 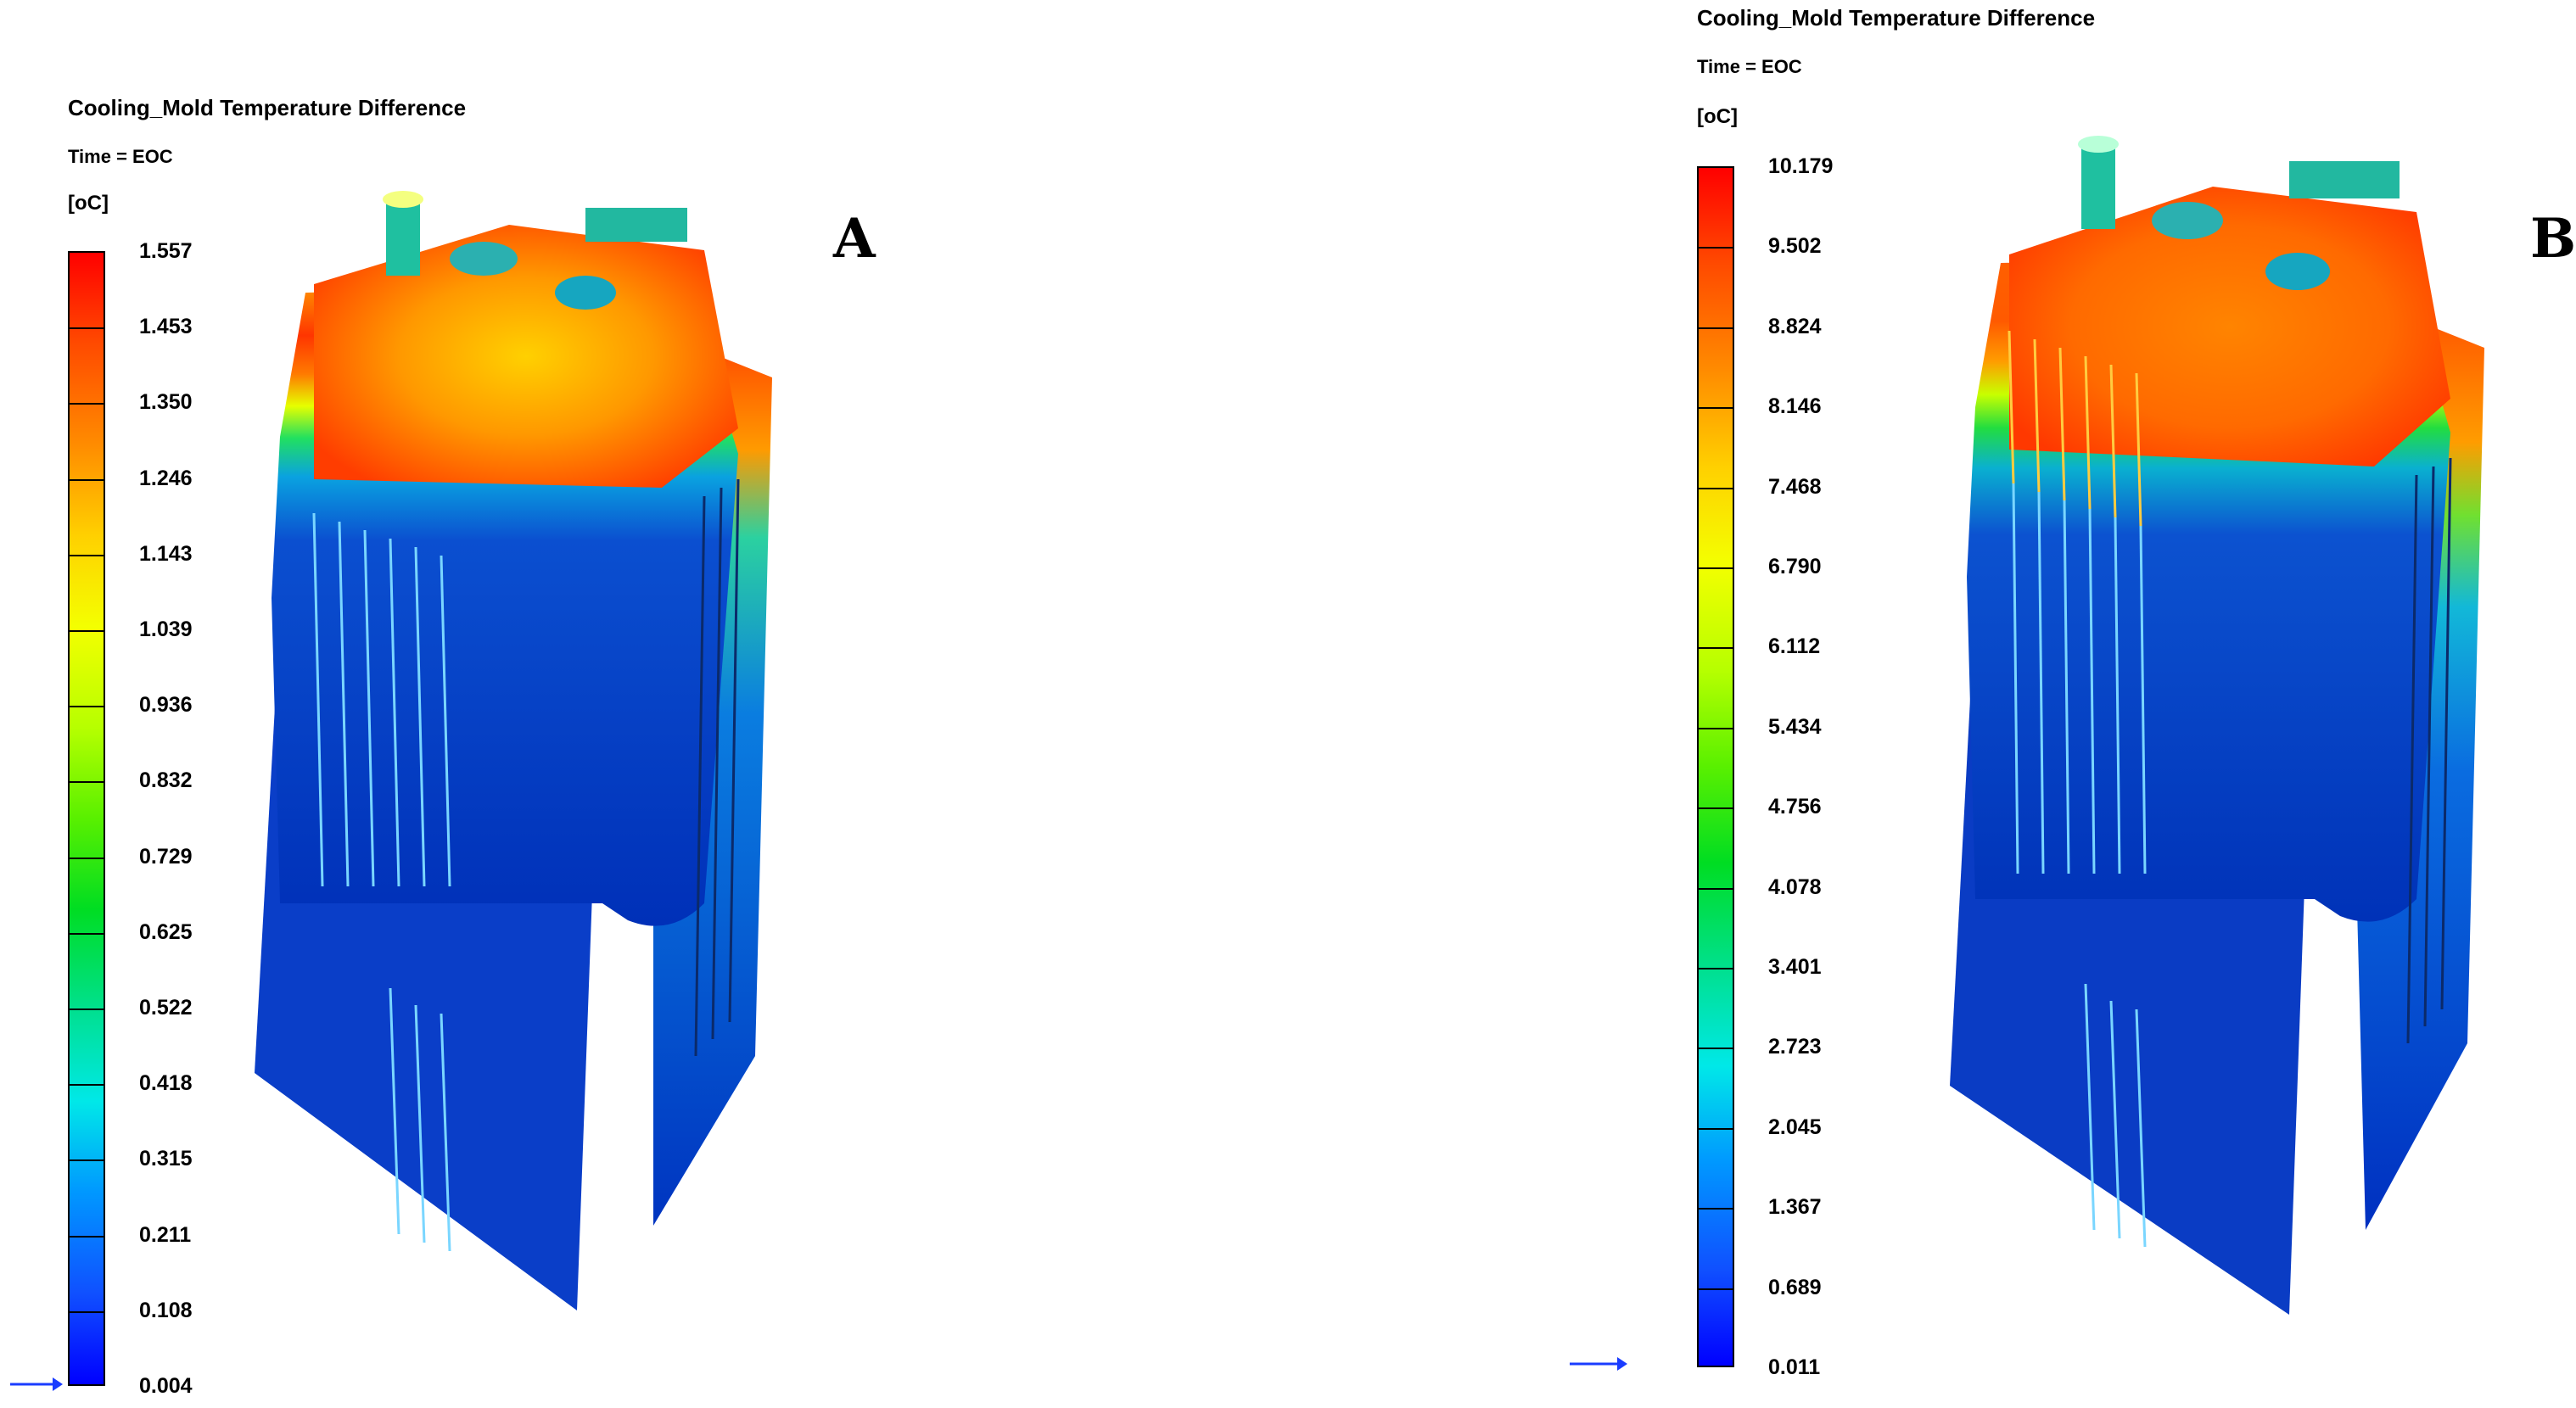 I want to click on color-scale-tick-label: 1.557, so click(x=166, y=251).